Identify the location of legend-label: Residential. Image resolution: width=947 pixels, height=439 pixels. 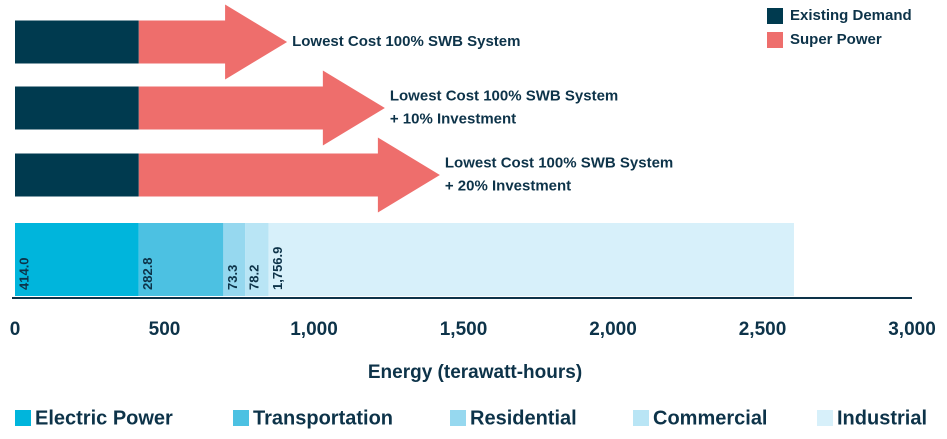
(523, 418).